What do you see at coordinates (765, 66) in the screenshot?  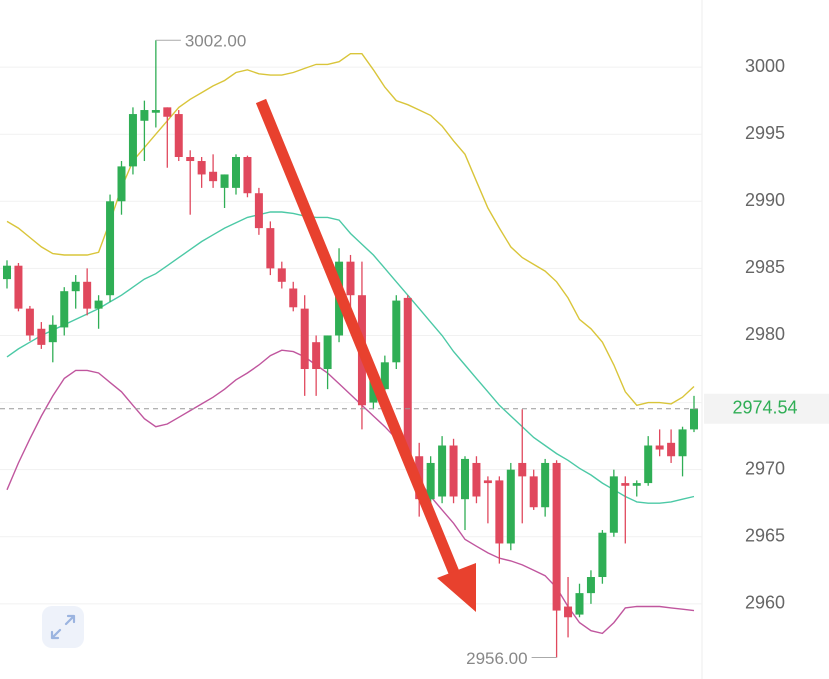 I see `y-tick-label: 3000` at bounding box center [765, 66].